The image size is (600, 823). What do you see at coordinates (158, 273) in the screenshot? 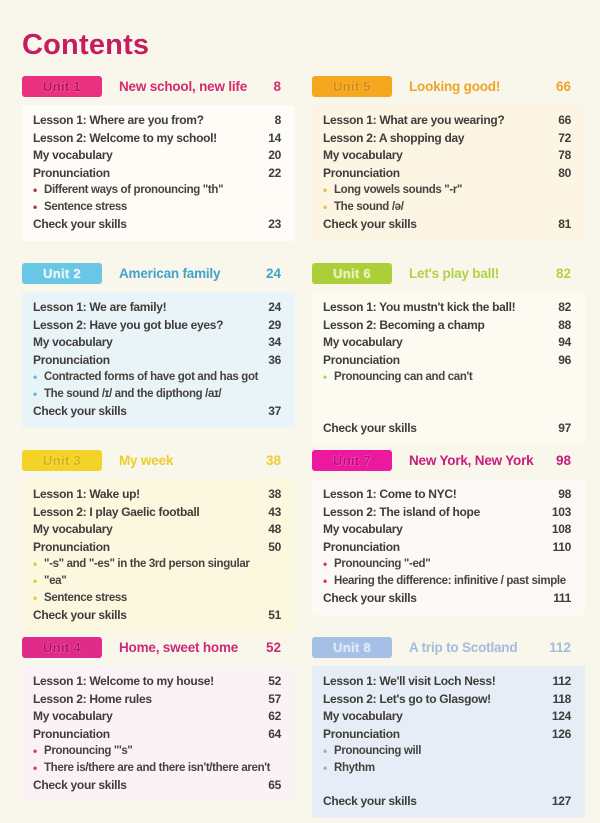
I see `unit-header: Unit 2 American family 24` at bounding box center [158, 273].